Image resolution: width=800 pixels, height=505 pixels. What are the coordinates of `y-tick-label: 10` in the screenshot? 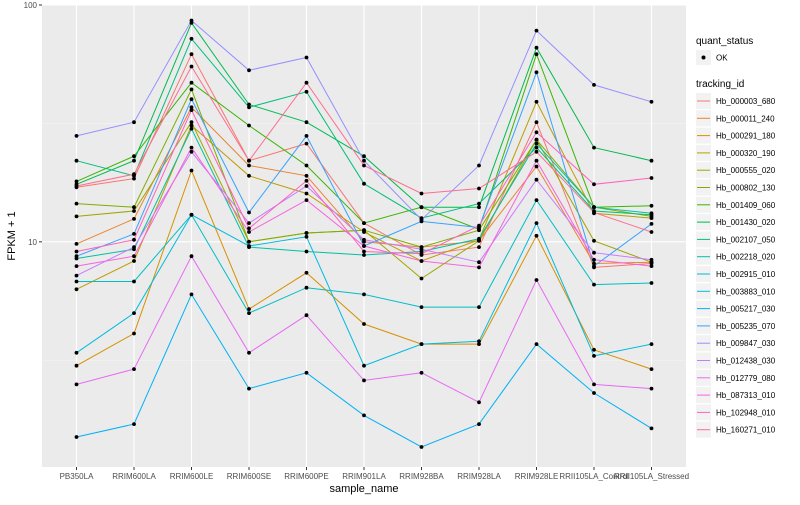 It's located at (32, 242).